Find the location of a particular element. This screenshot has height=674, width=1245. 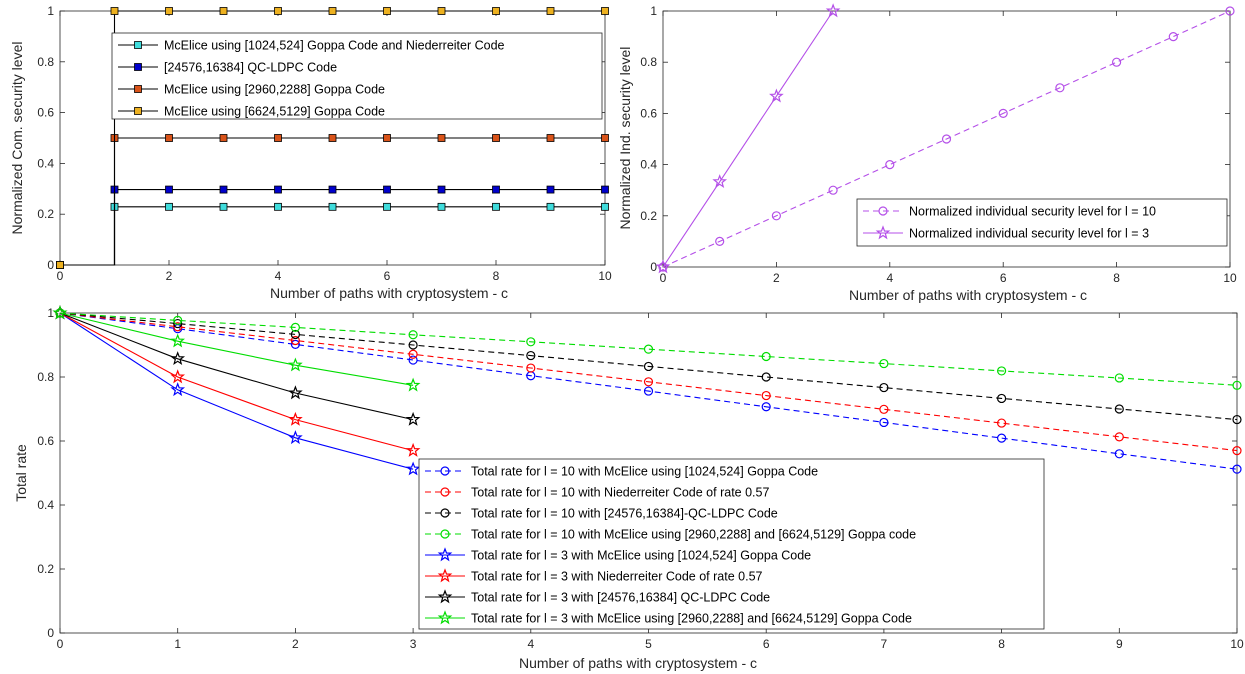

x-tick-label: 8 is located at coordinates (1116, 278).